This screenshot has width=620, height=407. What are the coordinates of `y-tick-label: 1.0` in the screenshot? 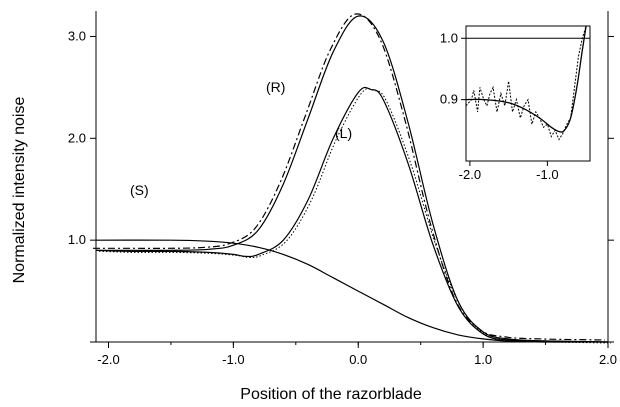 It's located at (77, 239).